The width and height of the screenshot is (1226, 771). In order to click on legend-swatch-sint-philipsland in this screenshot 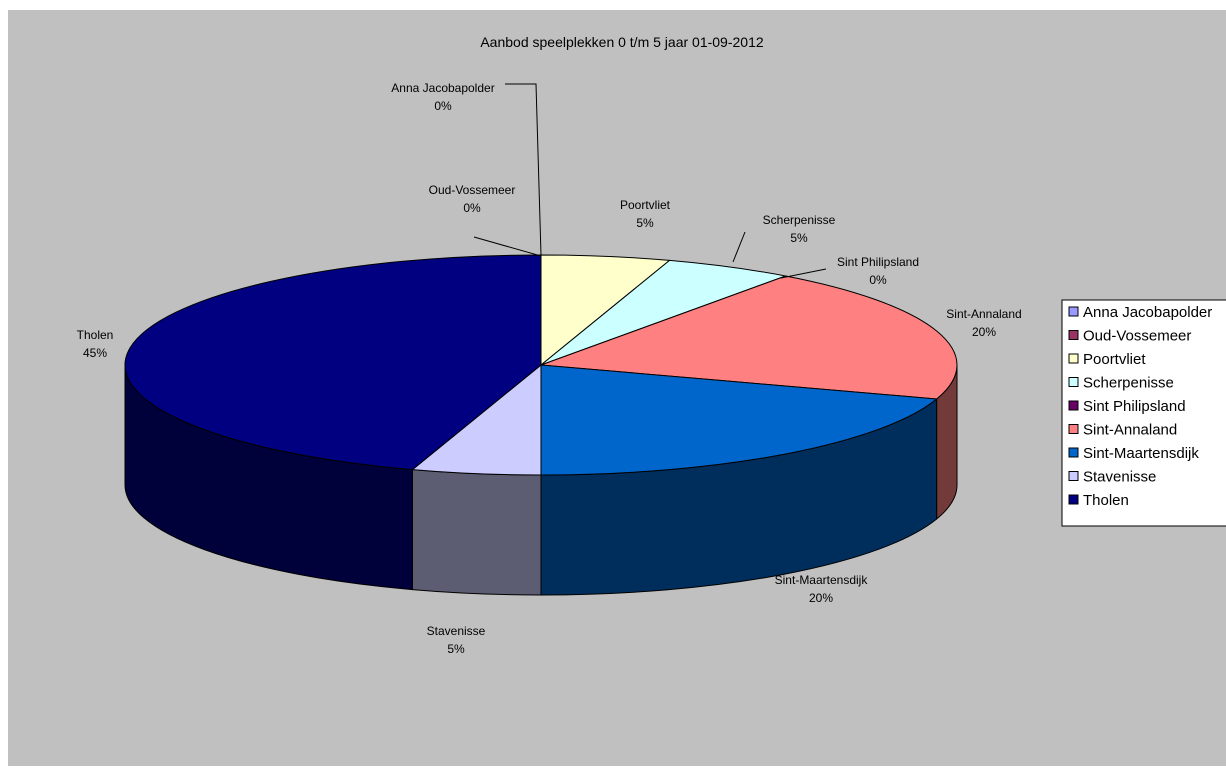, I will do `click(1073, 405)`.